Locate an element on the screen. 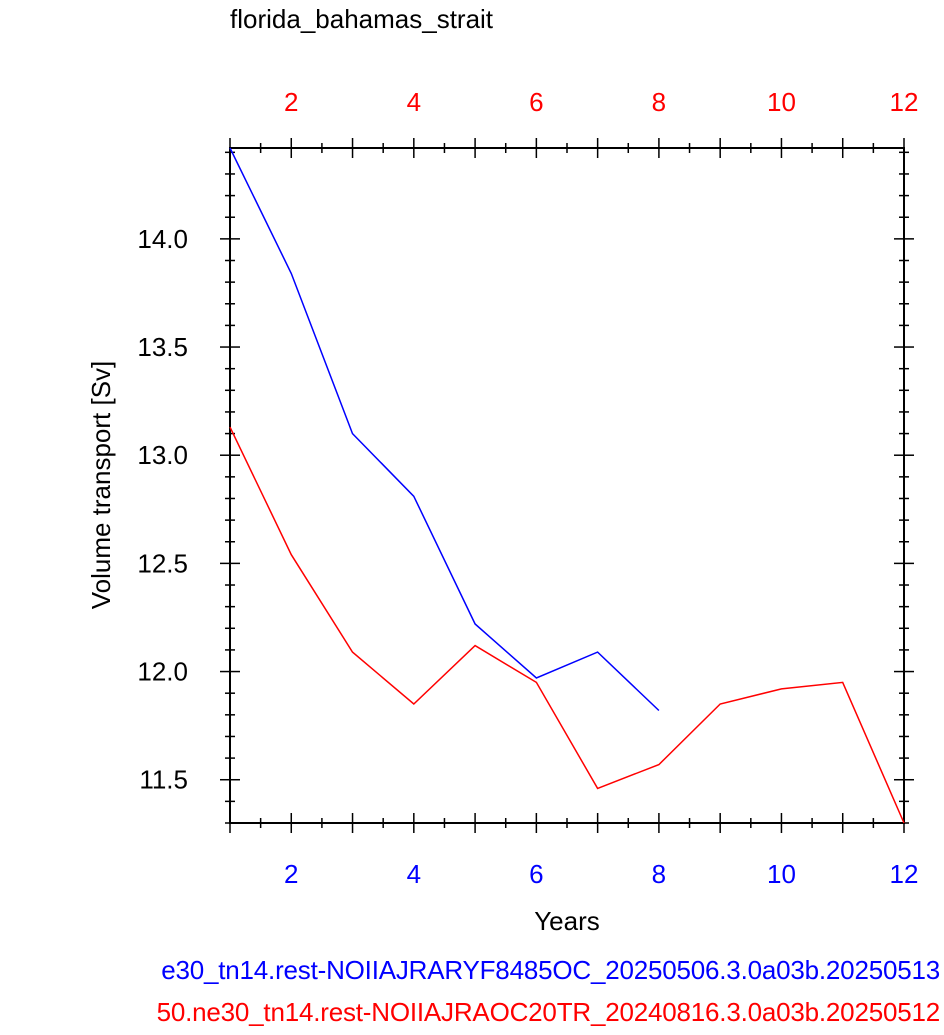 The width and height of the screenshot is (944, 1035). y-tick-label: 12.0 is located at coordinates (162, 672).